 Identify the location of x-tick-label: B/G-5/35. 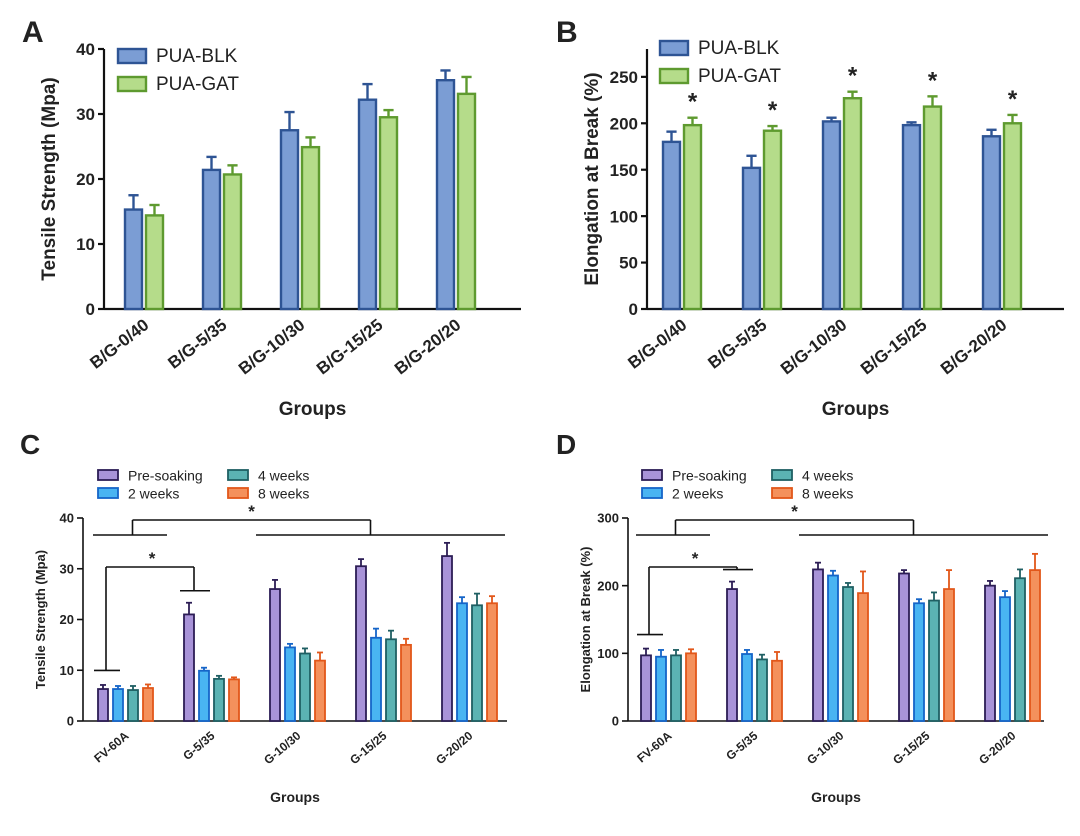
(197, 343).